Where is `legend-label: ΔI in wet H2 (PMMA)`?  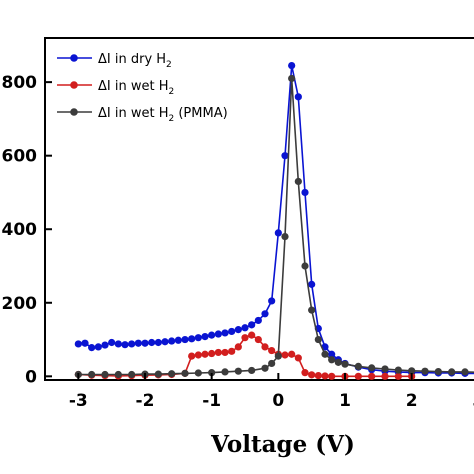 legend-label: ΔI in wet H2 (PMMA) is located at coordinates (163, 115).